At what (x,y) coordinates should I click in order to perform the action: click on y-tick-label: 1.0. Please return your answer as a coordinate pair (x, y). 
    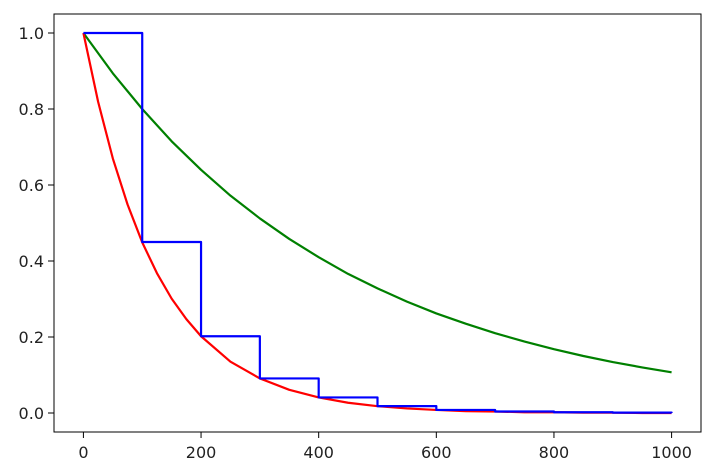
    Looking at the image, I should click on (31, 33).